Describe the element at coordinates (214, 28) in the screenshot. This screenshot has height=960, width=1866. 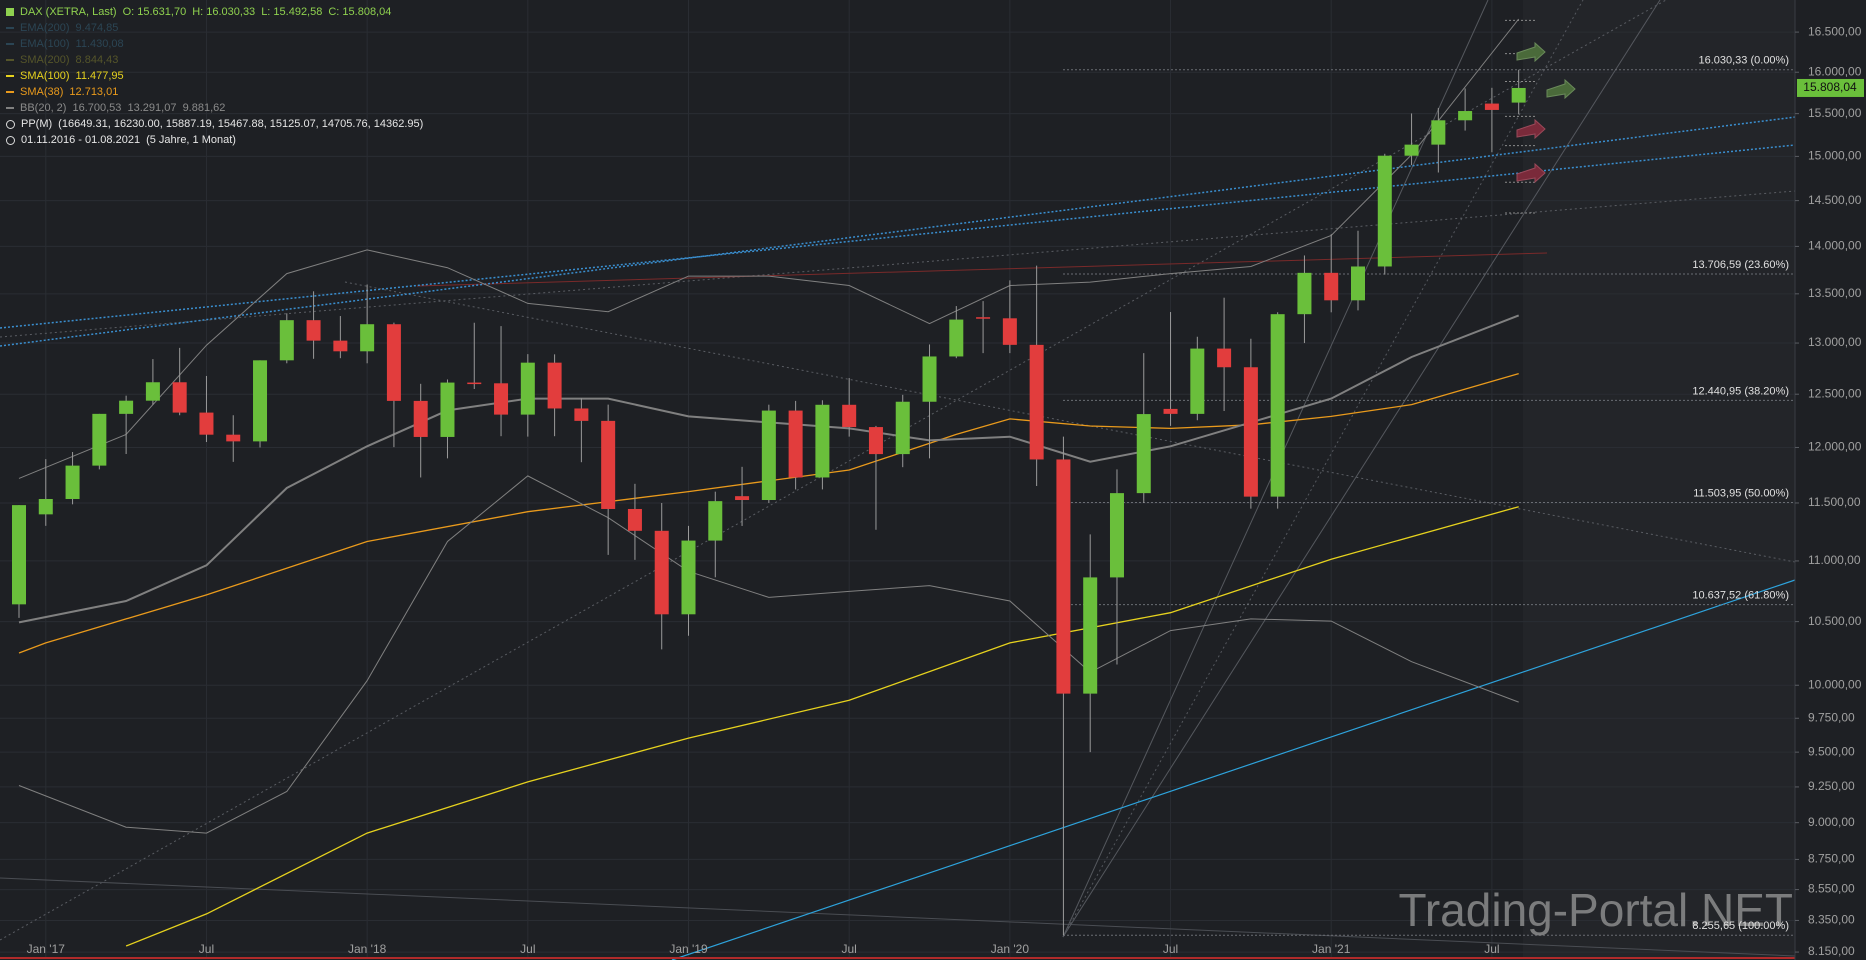
I see `legend-entry: EMA(200) 9.474,85` at that location.